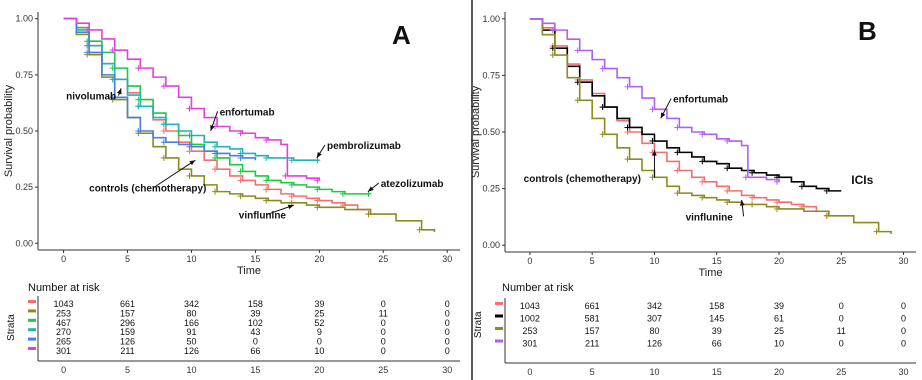  I want to click on panel-b-y-tick-label: 0.75, so click(491, 75).